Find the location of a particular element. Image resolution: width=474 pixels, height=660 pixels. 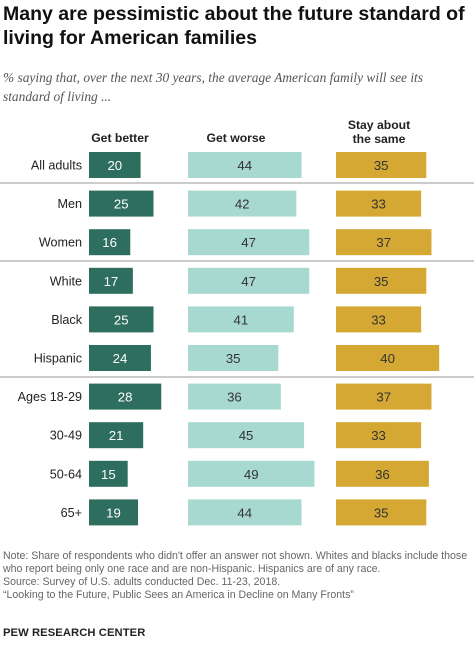

data-label-2-0: 35 is located at coordinates (381, 165).